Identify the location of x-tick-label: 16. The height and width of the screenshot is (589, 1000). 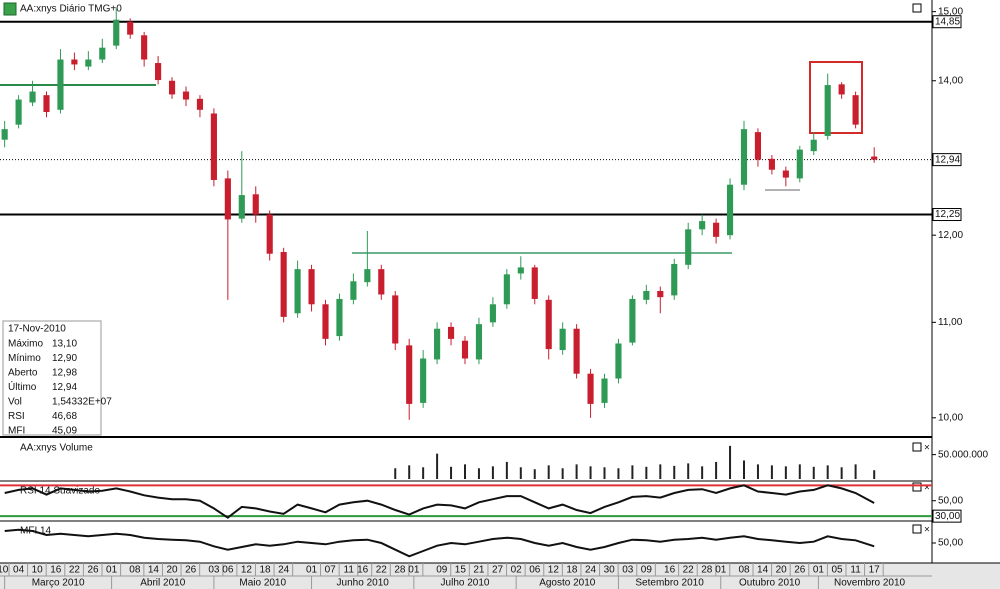
(56, 570).